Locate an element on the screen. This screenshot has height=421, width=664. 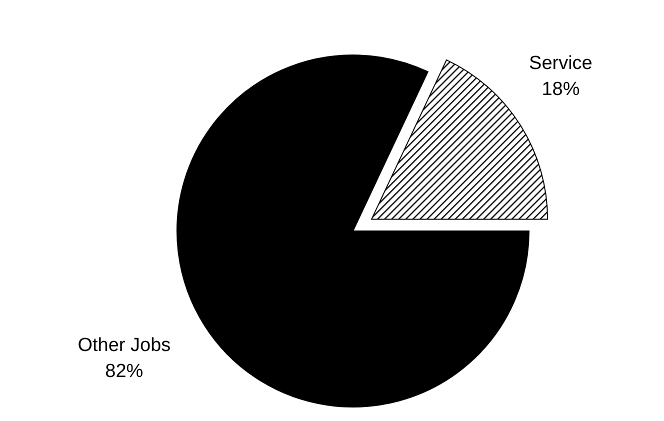
data-label: 18% is located at coordinates (561, 89).